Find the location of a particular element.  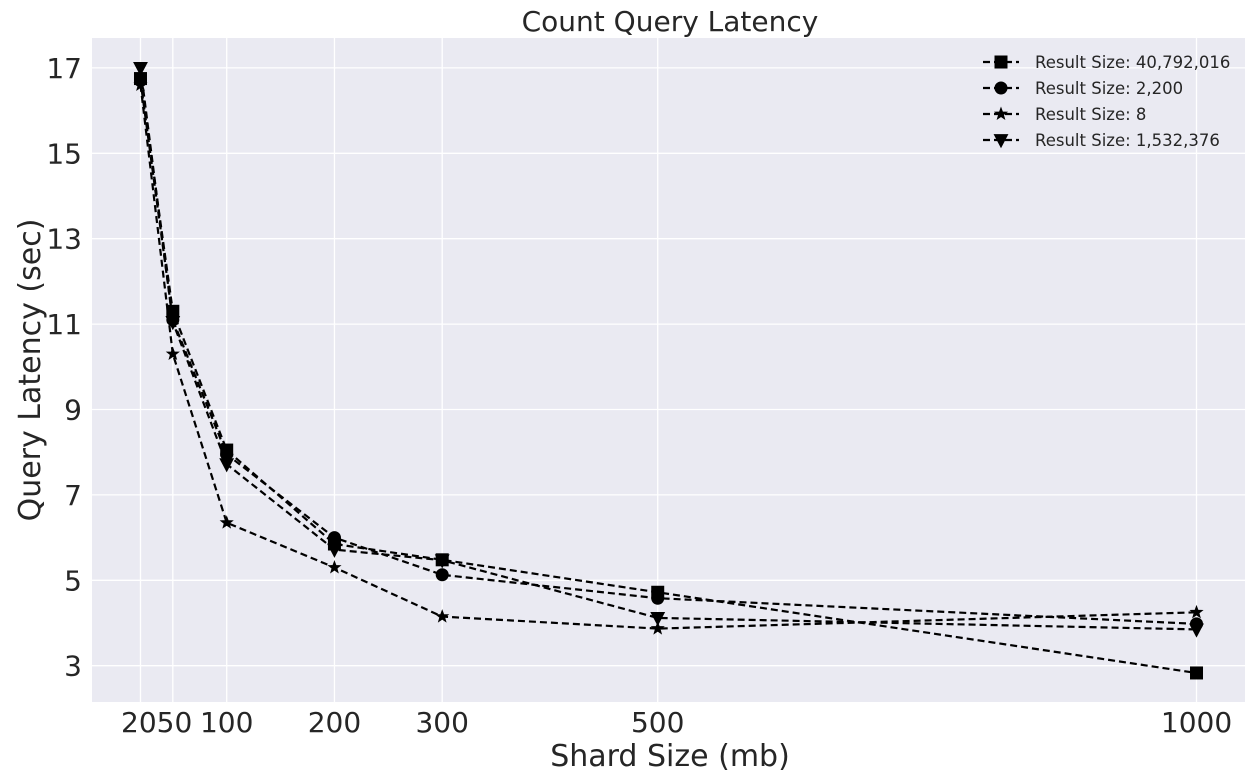

legend-label: Result Size: 40,792,016 is located at coordinates (1132, 62).